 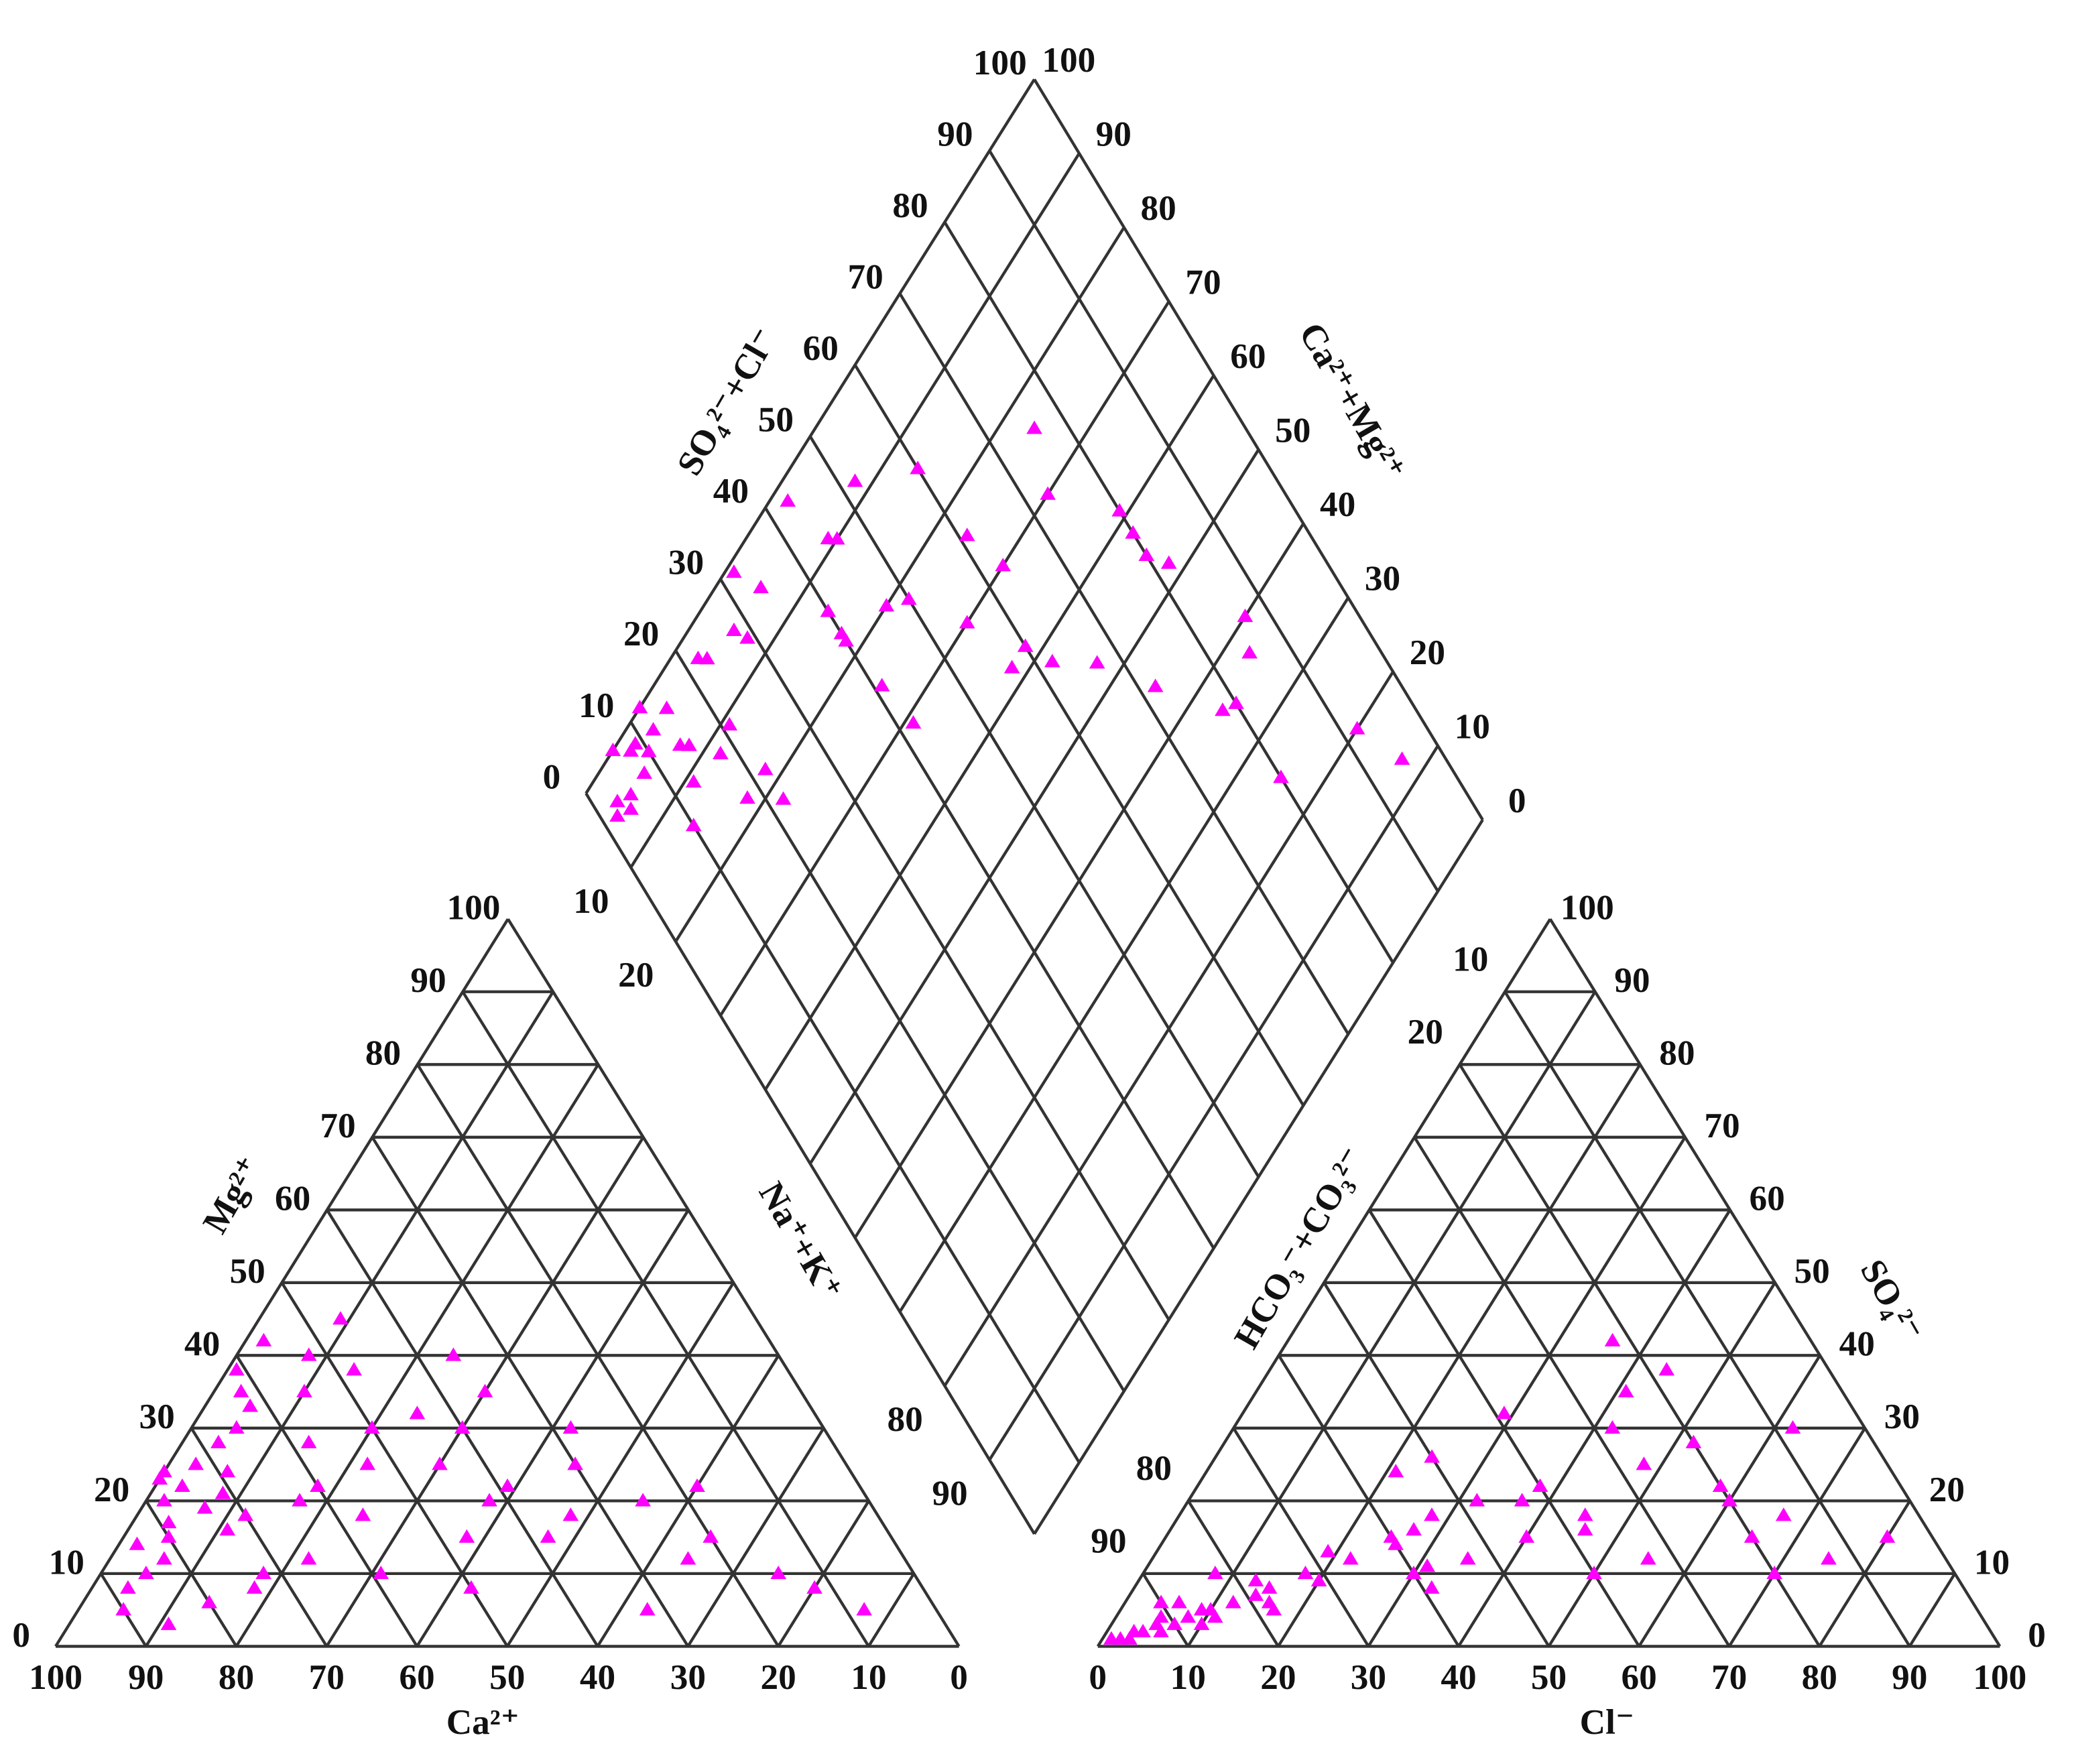 I want to click on so4-tick-label: 80, so click(x=1677, y=1053).